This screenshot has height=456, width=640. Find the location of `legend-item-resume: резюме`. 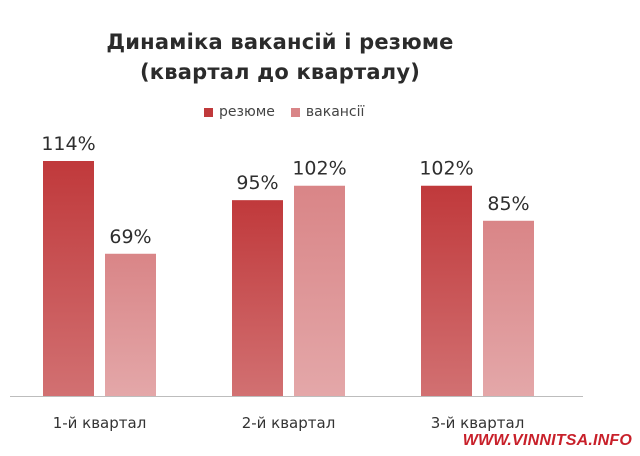

legend-item-resume: резюме is located at coordinates (239, 112).